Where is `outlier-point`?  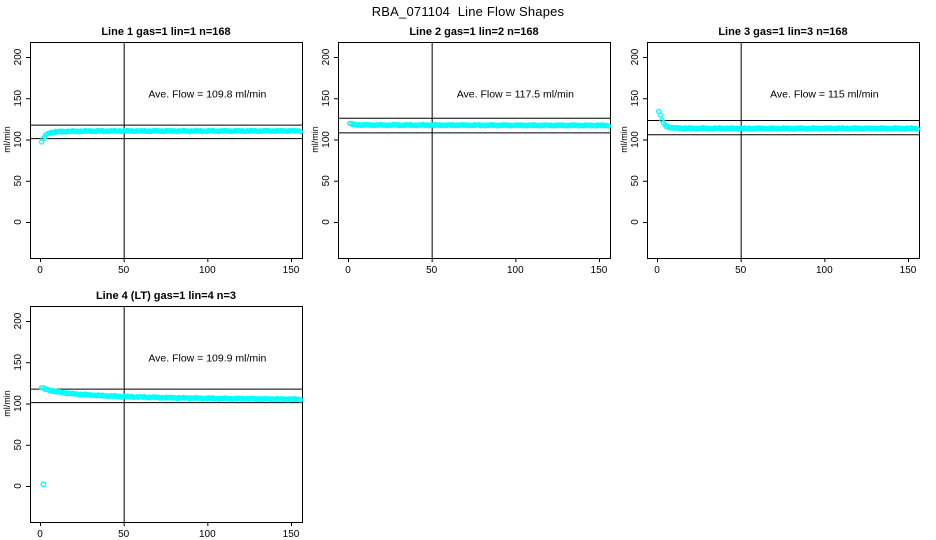 outlier-point is located at coordinates (43, 484).